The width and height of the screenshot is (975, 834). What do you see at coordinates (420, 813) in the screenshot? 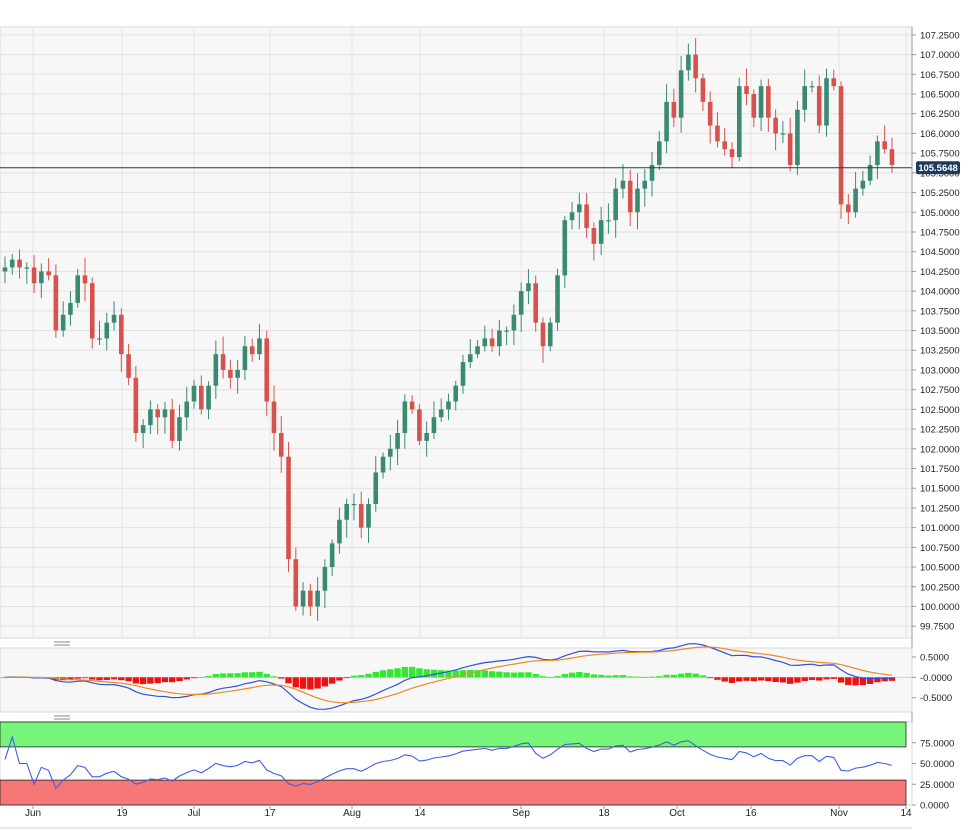
I see `time-tick-label: 14` at bounding box center [420, 813].